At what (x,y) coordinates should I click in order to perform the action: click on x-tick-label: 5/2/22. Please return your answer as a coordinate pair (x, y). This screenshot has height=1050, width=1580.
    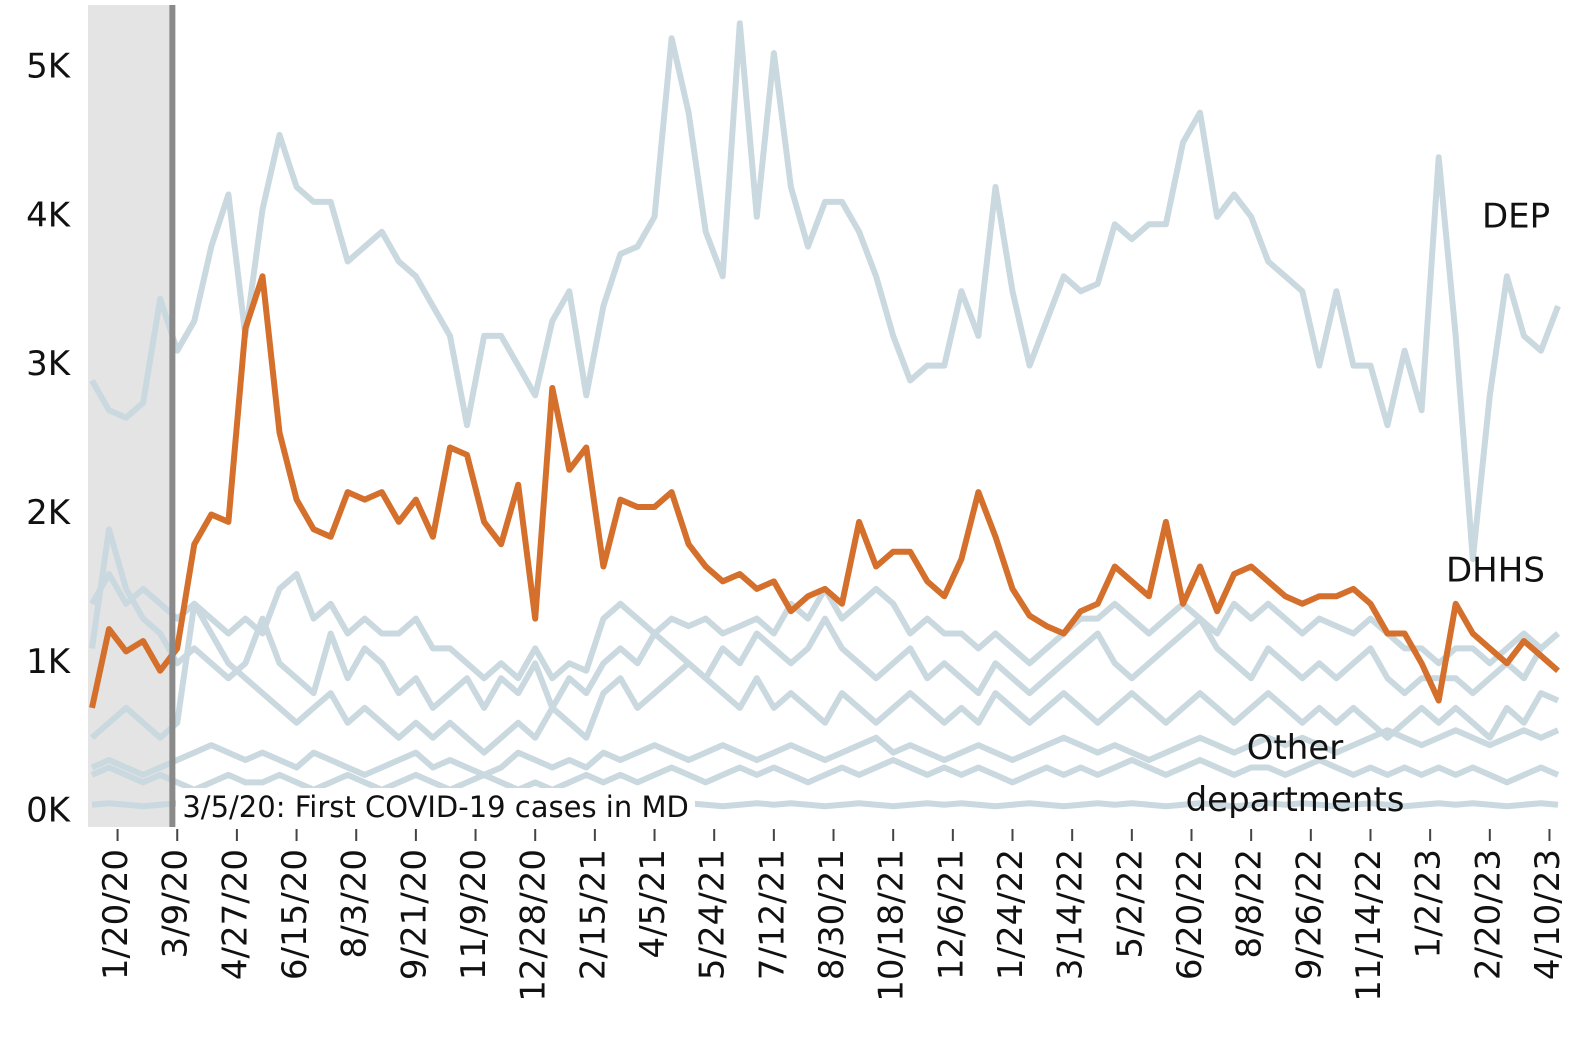
    Looking at the image, I should click on (1130, 903).